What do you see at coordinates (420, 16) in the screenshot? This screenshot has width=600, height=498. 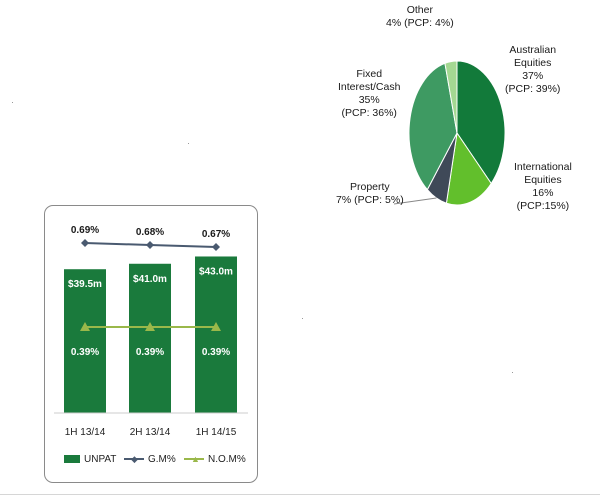 I see `pie-label-other: Other 4% (PCP: 4%)` at bounding box center [420, 16].